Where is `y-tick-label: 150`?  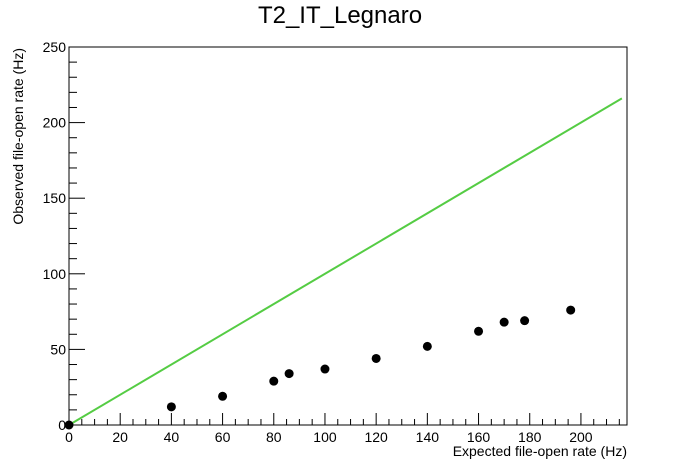 y-tick-label: 150 is located at coordinates (55, 198).